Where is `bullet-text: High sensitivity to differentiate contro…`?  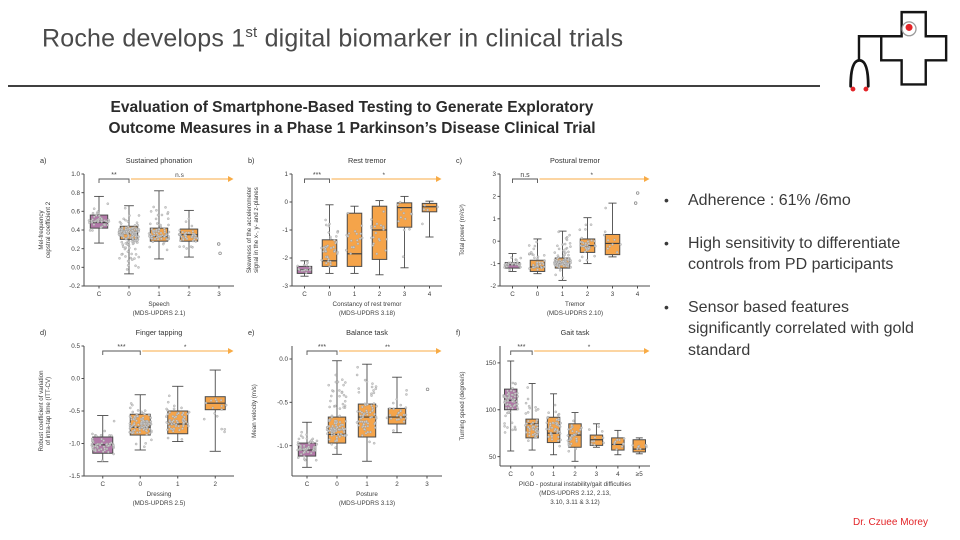 bullet-text: High sensitivity to differentiate contro… is located at coordinates (794, 254).